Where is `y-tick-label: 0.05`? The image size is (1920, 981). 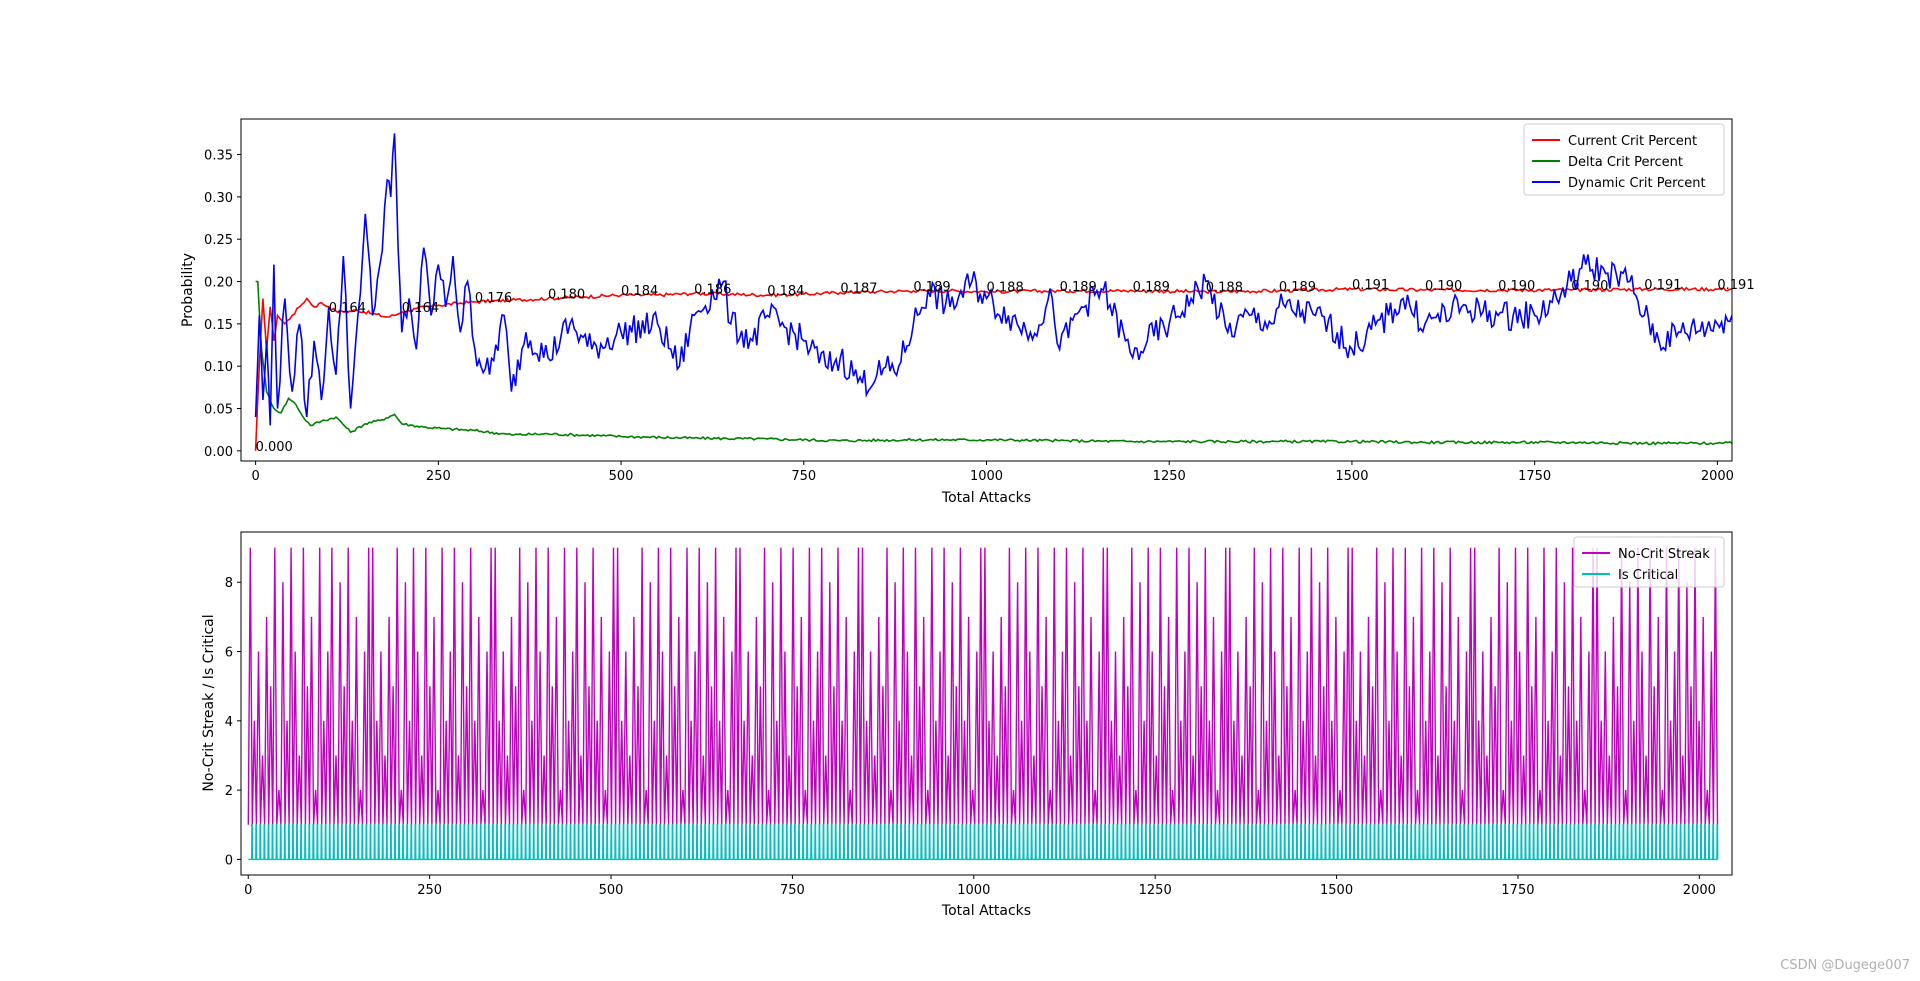
y-tick-label: 0.05 is located at coordinates (218, 410).